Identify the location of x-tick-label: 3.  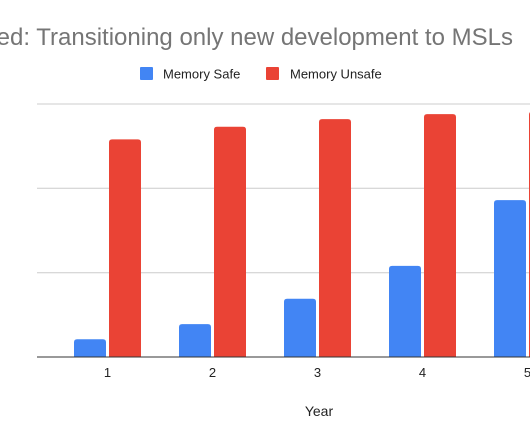
(317, 372).